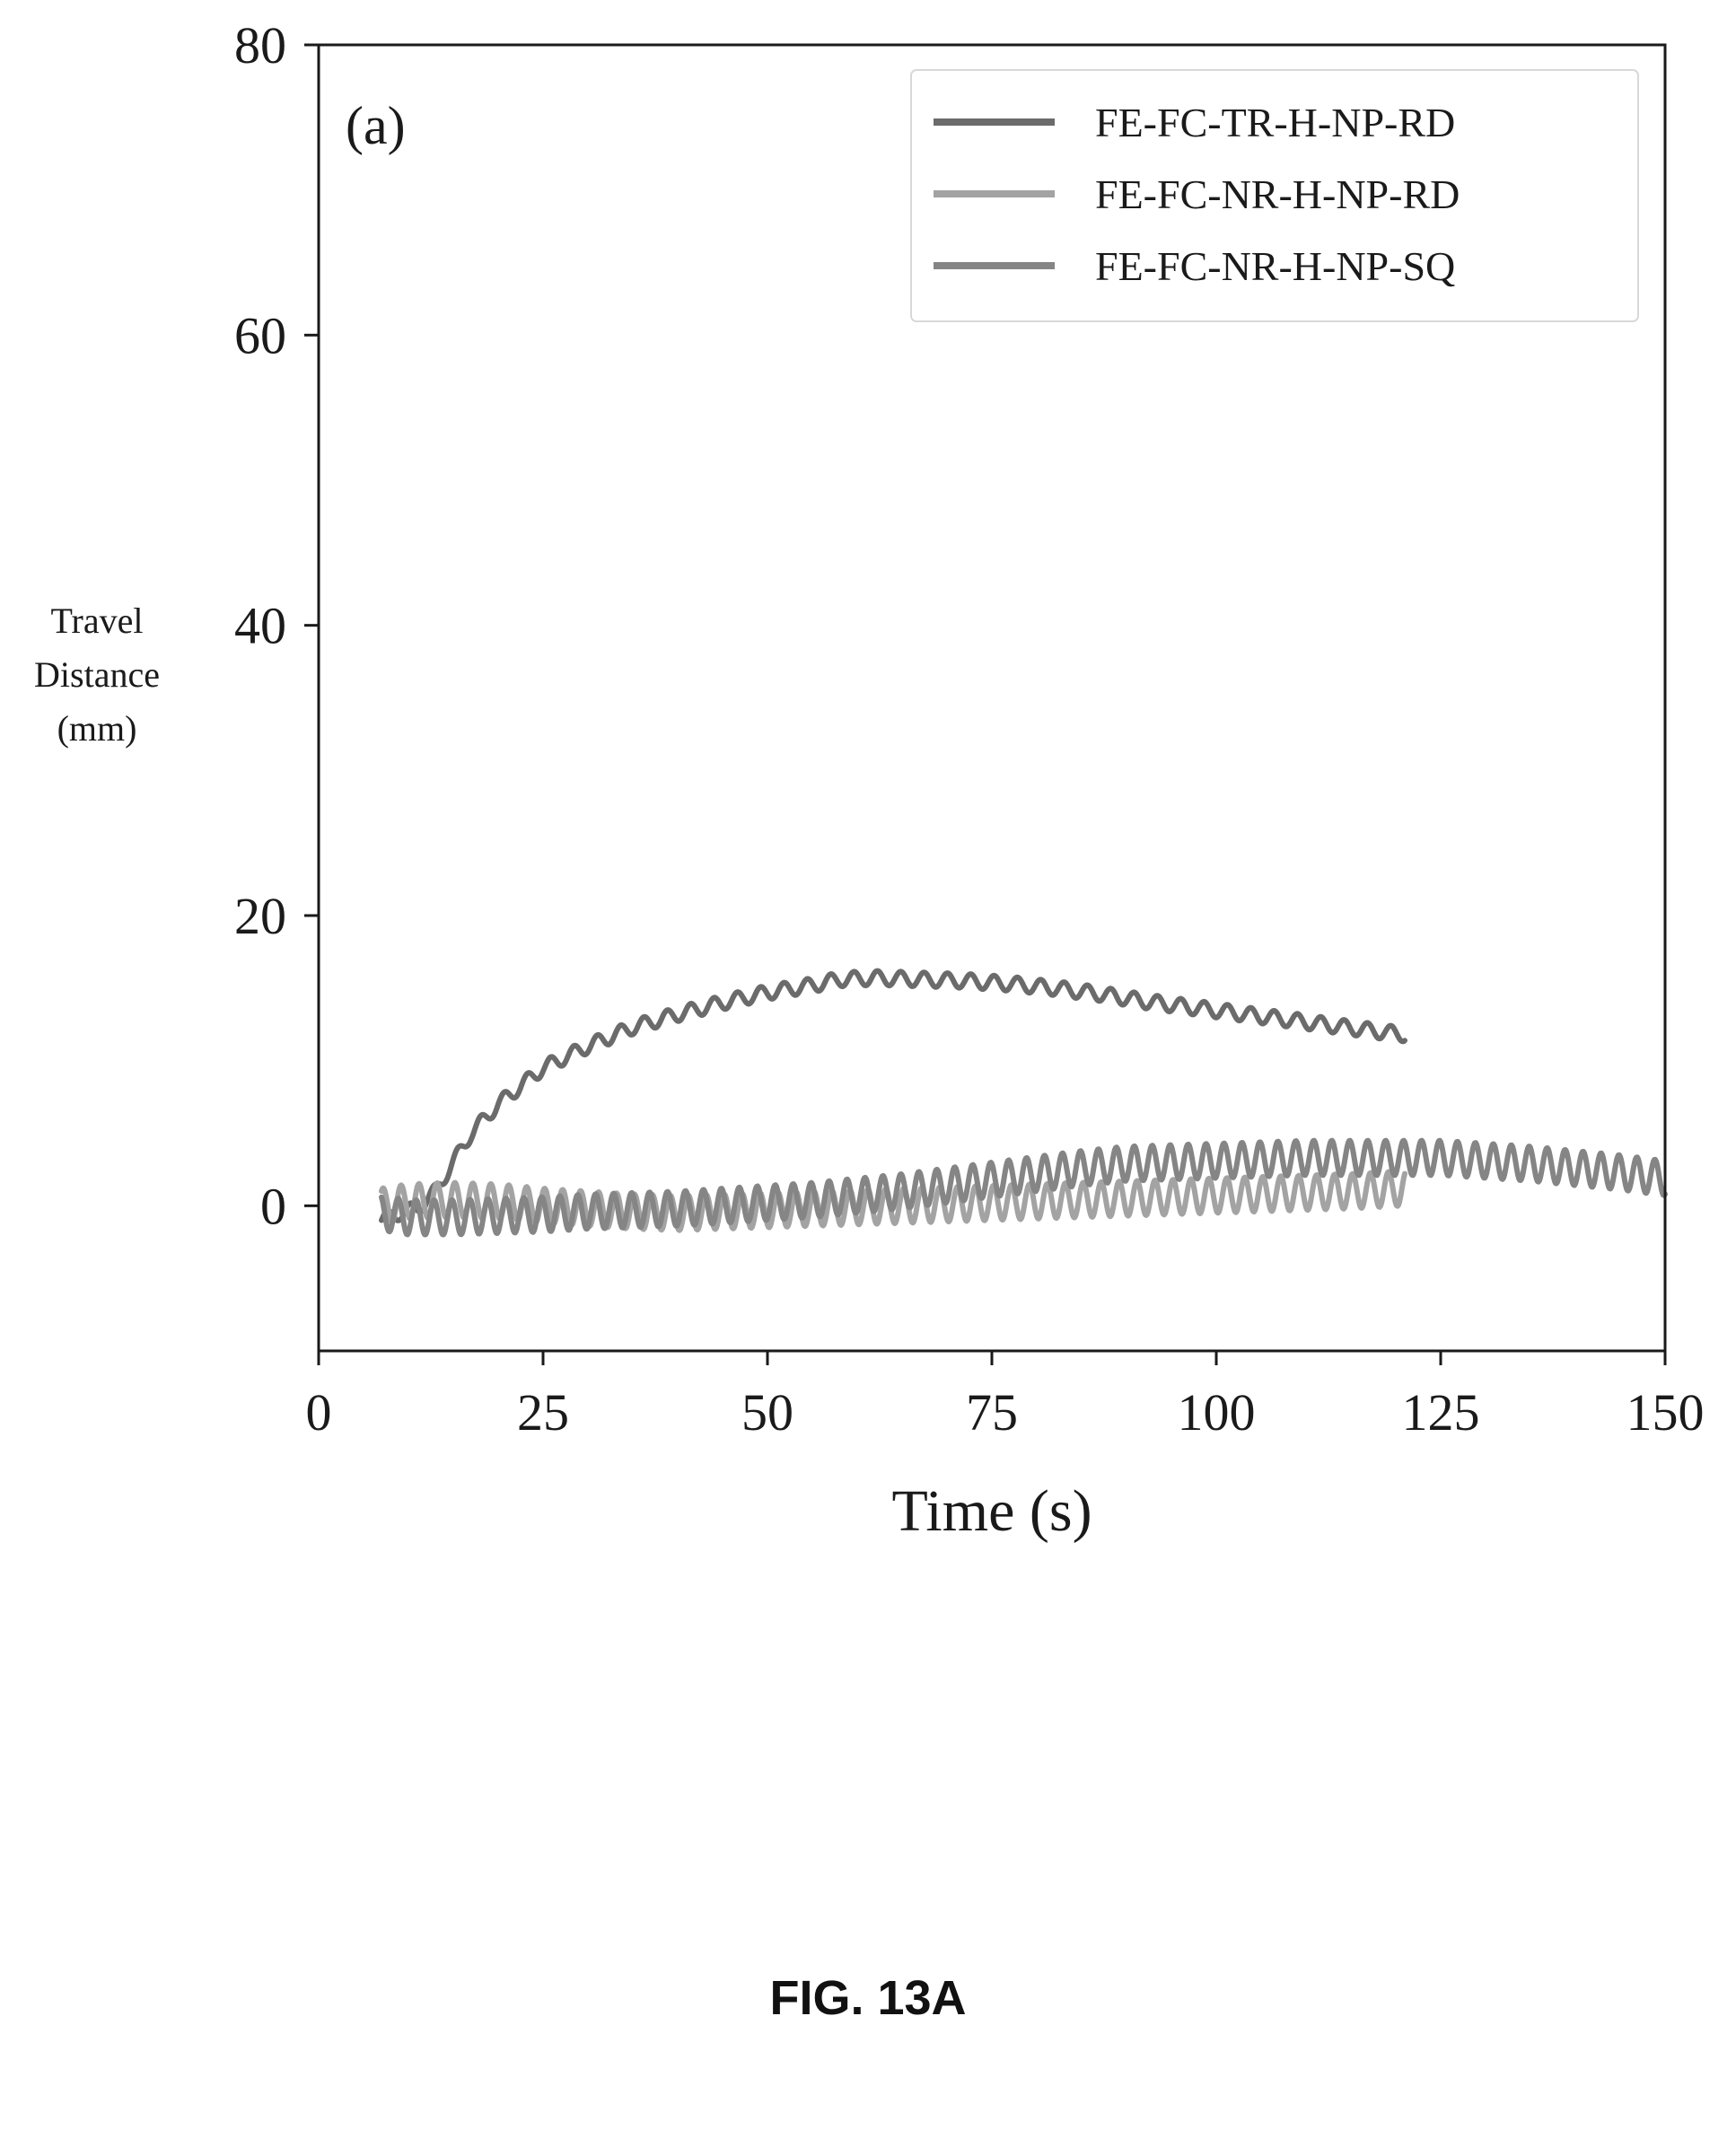 Image resolution: width=1736 pixels, height=2130 pixels. What do you see at coordinates (98, 620) in the screenshot?
I see `y-axis-title-line-1: Travel` at bounding box center [98, 620].